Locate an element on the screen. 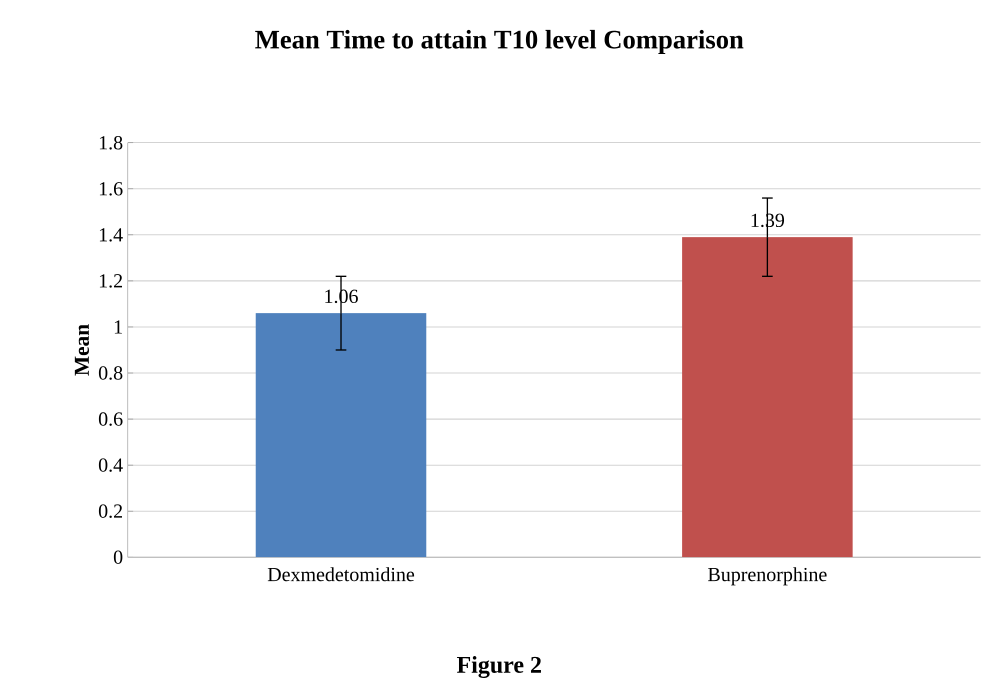 Image resolution: width=985 pixels, height=682 pixels. x-tick-label: Buprenorphine is located at coordinates (767, 576).